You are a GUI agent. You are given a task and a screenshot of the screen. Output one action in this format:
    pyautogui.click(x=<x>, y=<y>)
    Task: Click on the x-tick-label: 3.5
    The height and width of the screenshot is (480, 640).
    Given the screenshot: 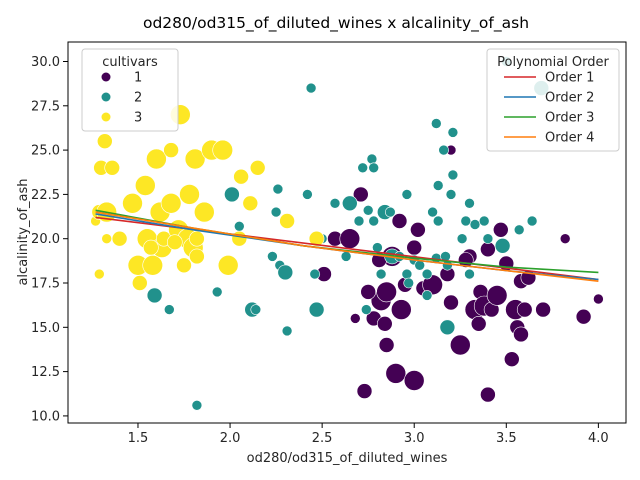 What is the action you would take?
    pyautogui.click(x=506, y=438)
    